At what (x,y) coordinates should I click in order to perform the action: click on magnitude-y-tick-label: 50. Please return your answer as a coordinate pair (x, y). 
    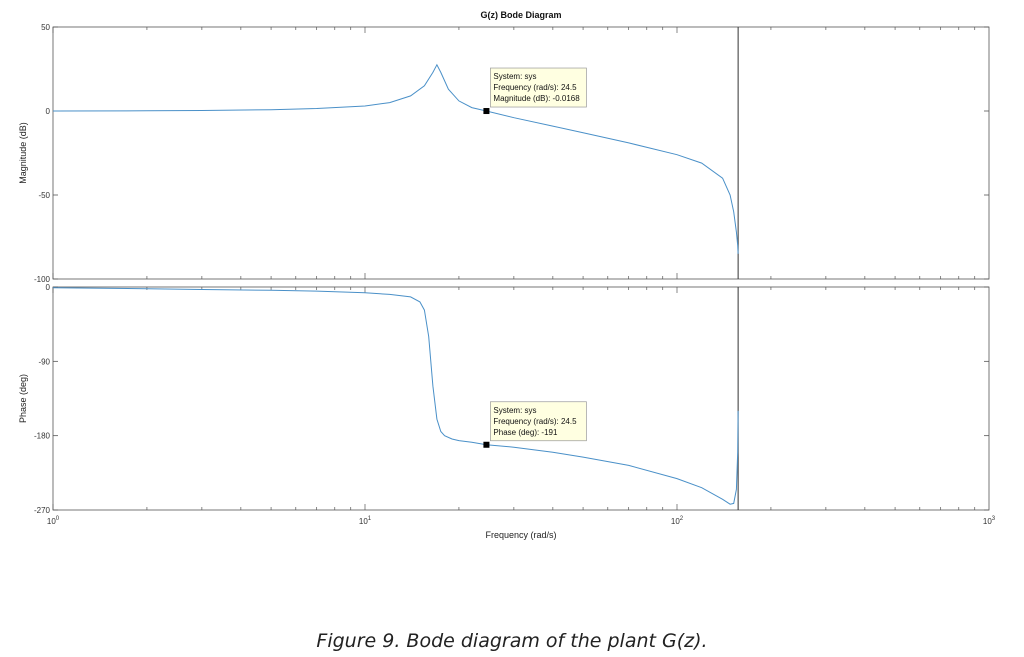
    Looking at the image, I should click on (45, 27).